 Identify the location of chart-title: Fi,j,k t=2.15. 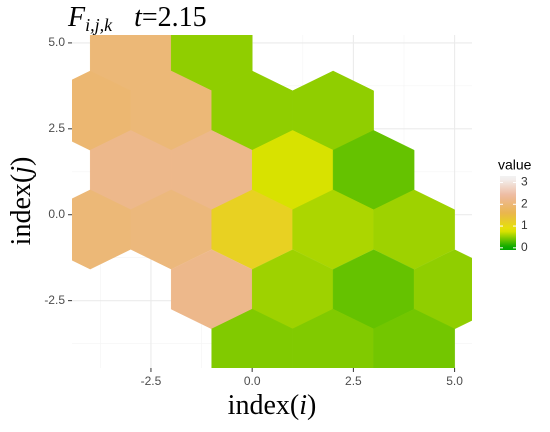
(137, 18).